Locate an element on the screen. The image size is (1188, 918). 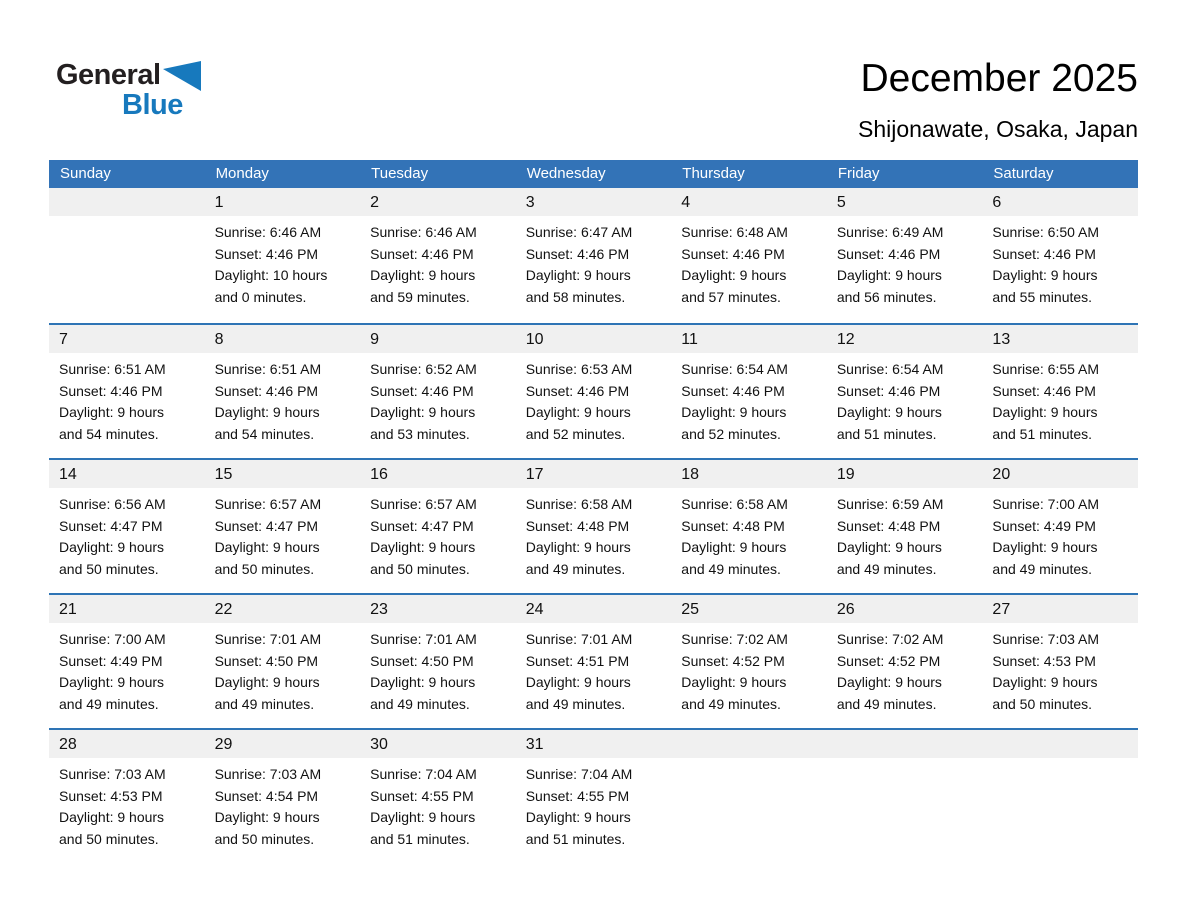
daylight-text-line2: and 52 minutes. is located at coordinates (575, 433).